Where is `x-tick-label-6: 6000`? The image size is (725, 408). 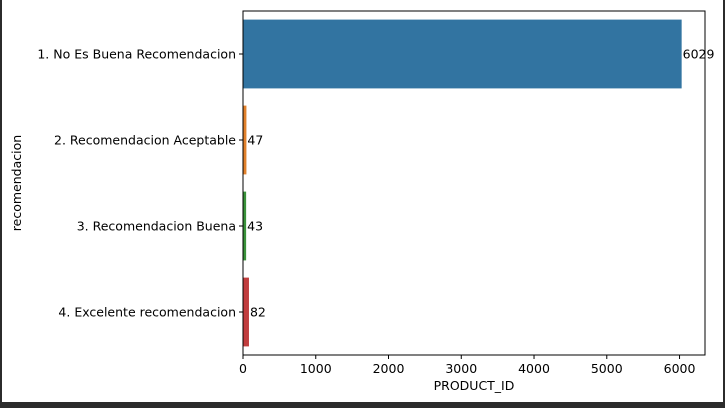
x-tick-label-6: 6000 is located at coordinates (680, 368).